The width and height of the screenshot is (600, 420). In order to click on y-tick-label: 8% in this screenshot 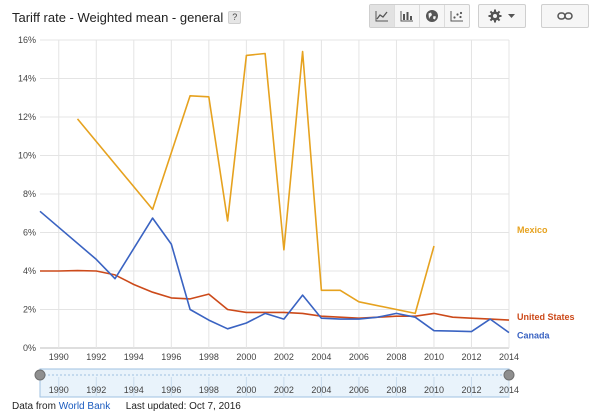, I will do `click(29, 194)`.